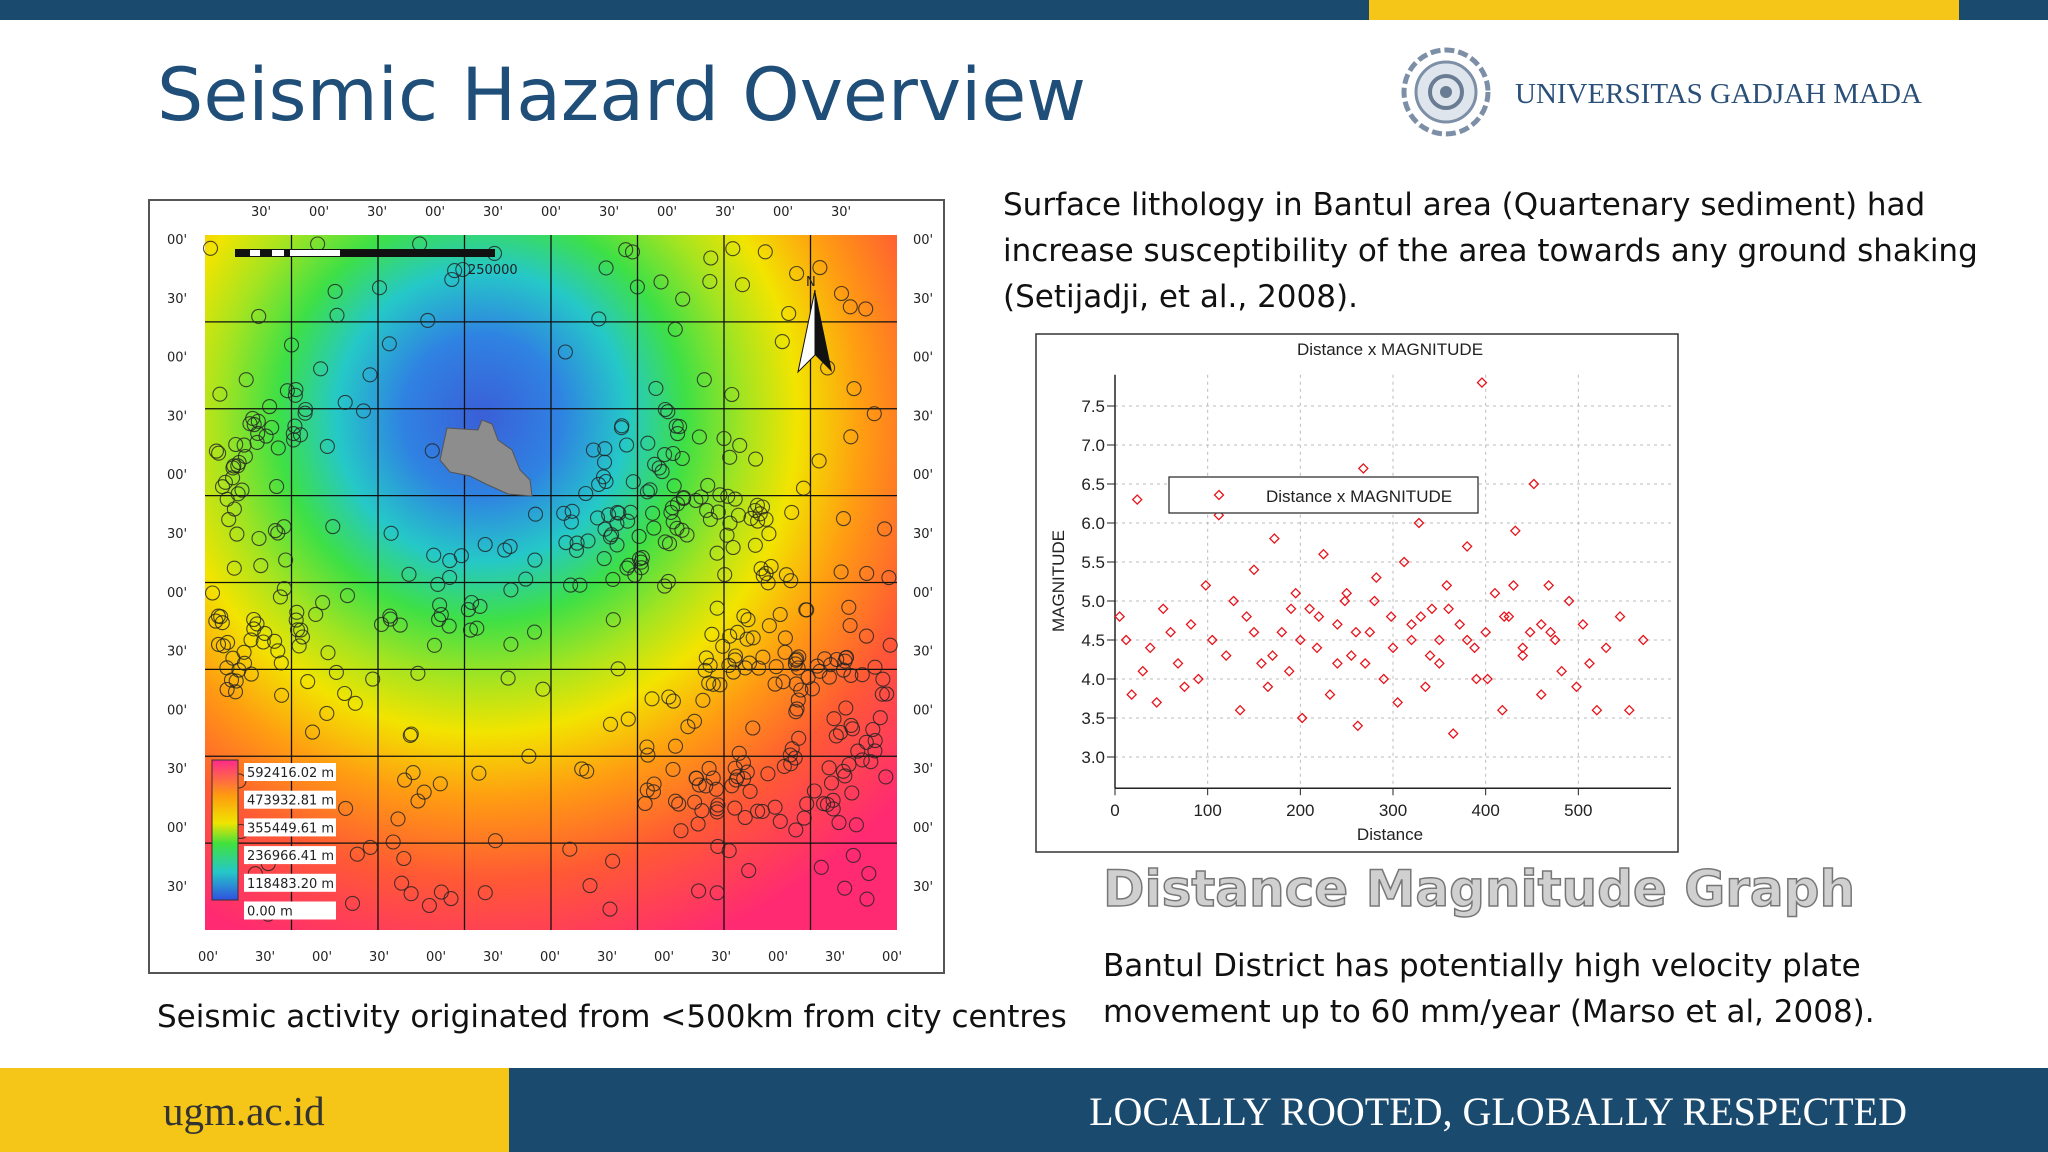 The width and height of the screenshot is (2048, 1152). What do you see at coordinates (254, 1110) in the screenshot?
I see `footer-left` at bounding box center [254, 1110].